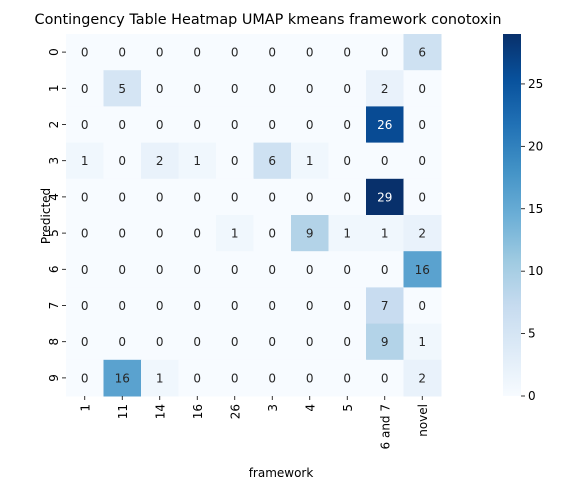  Describe the element at coordinates (54, 161) in the screenshot. I see `y-tick-label: 3` at that location.